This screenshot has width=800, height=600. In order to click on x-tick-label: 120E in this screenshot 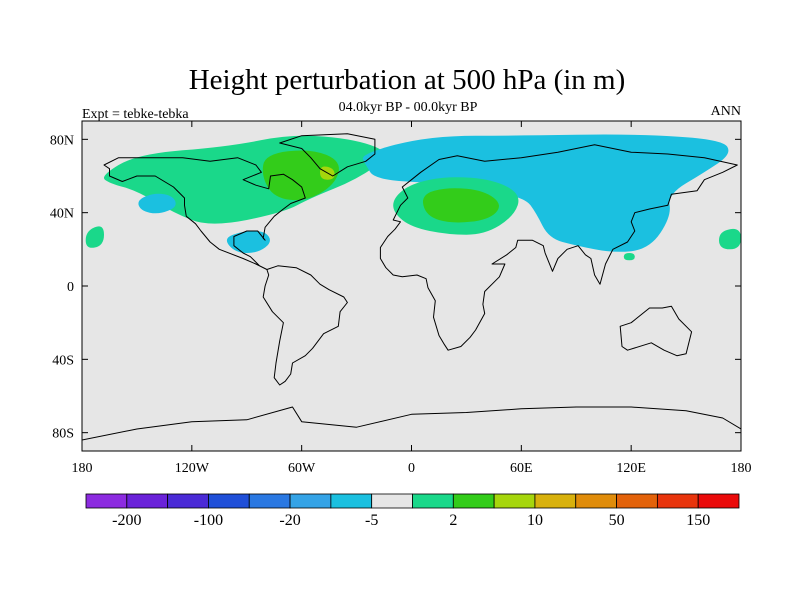, I will do `click(631, 468)`.